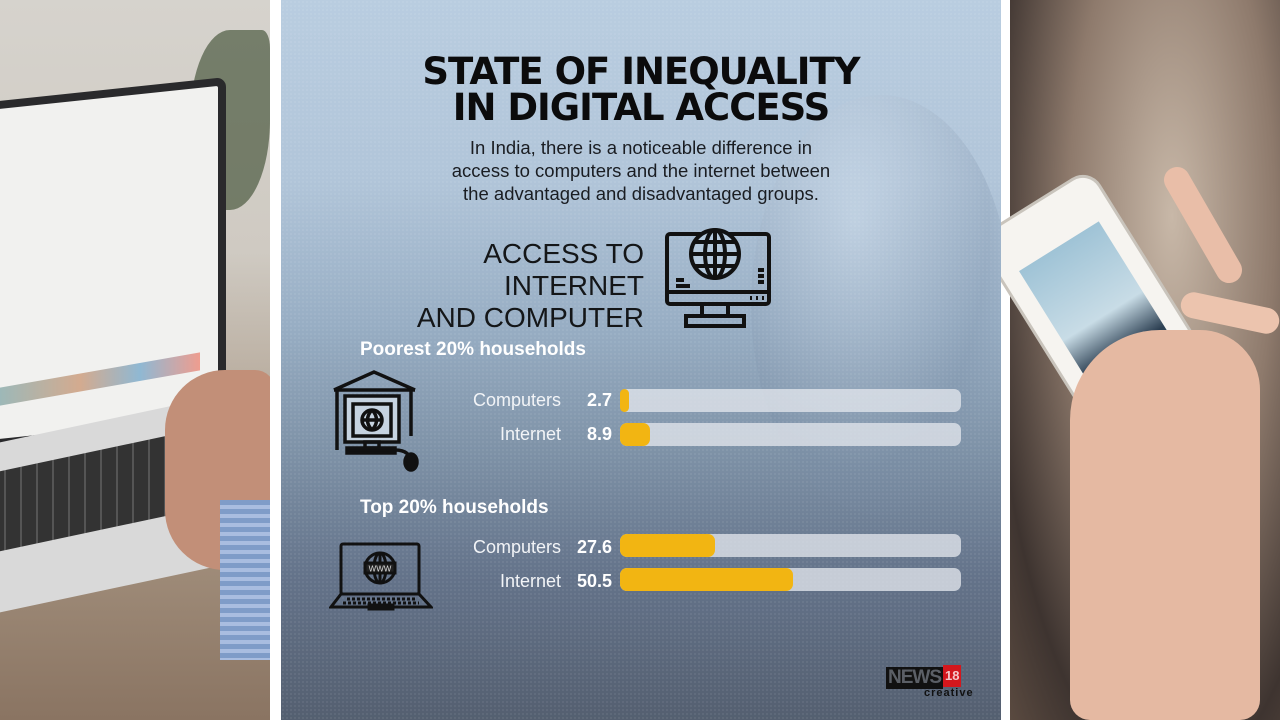 Image resolution: width=1280 pixels, height=720 pixels. Describe the element at coordinates (530, 581) in the screenshot. I see `row-label-top-internet: Internet` at that location.